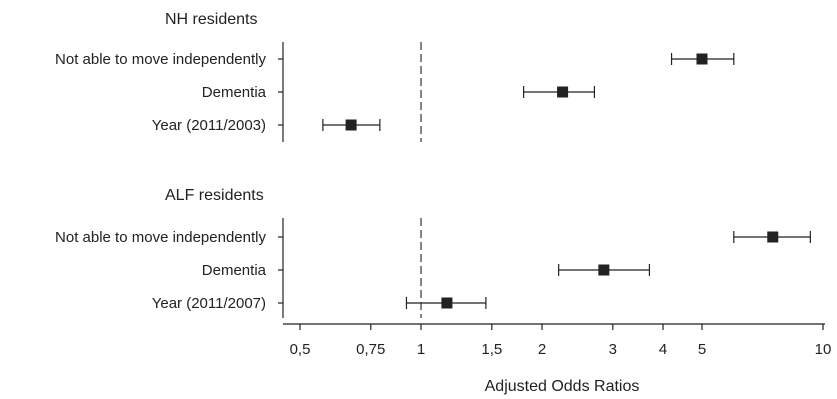 This screenshot has height=399, width=837. What do you see at coordinates (209, 303) in the screenshot?
I see `row-label: Year (2011/2007)` at bounding box center [209, 303].